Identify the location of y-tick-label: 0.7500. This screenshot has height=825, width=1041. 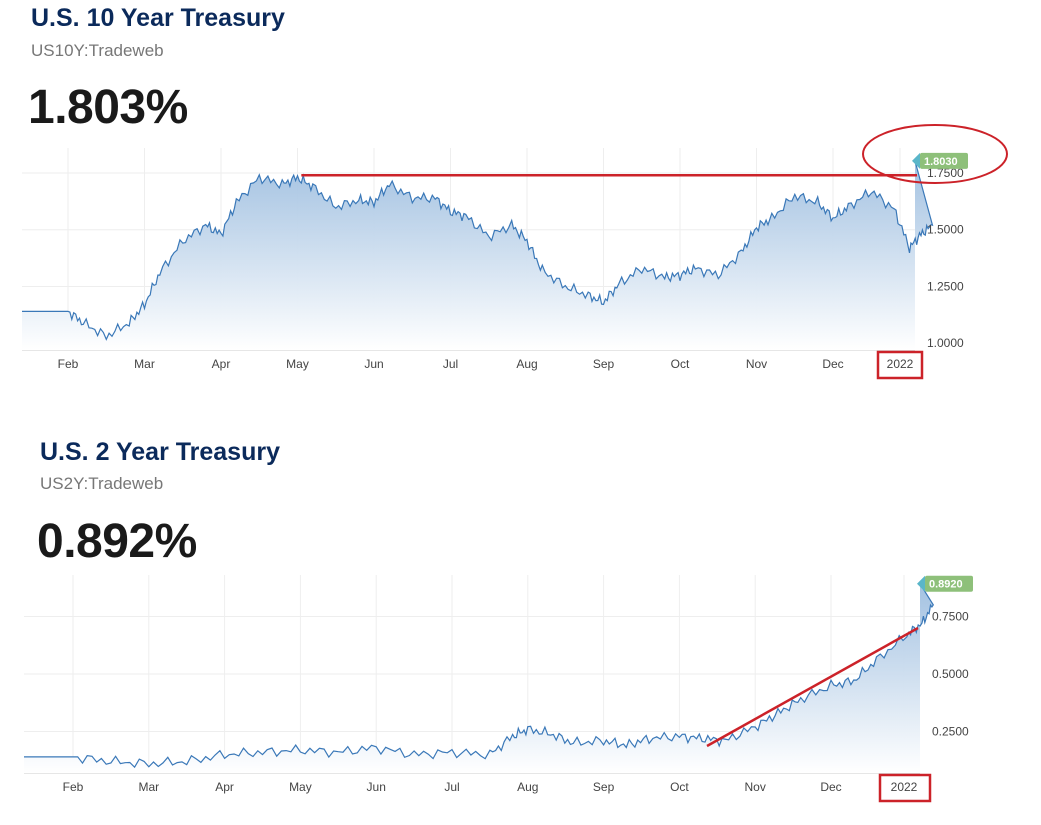
(950, 616).